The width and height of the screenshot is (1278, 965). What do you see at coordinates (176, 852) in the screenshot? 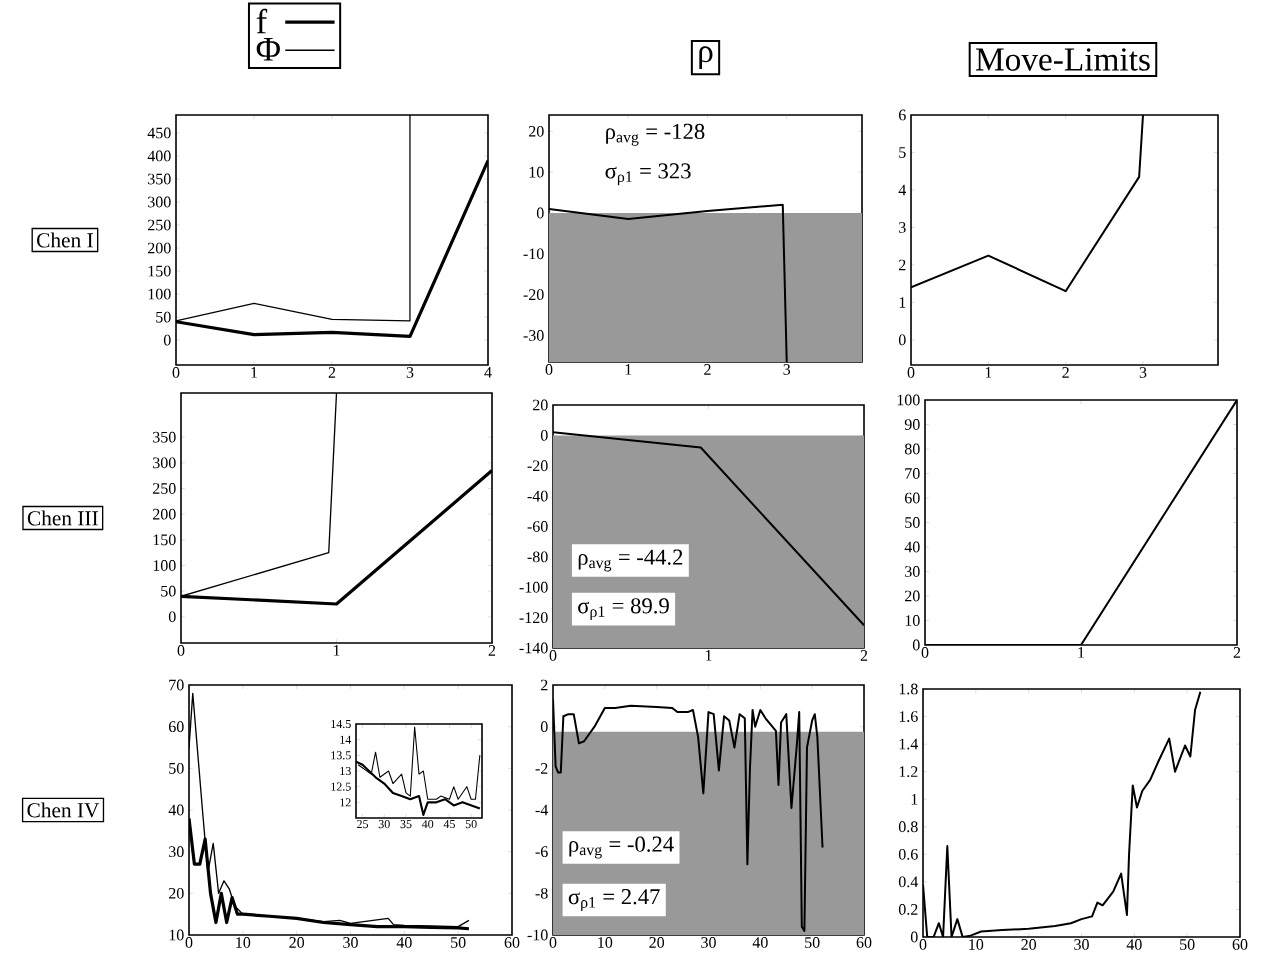
I see `y-tick-label: 30` at bounding box center [176, 852].